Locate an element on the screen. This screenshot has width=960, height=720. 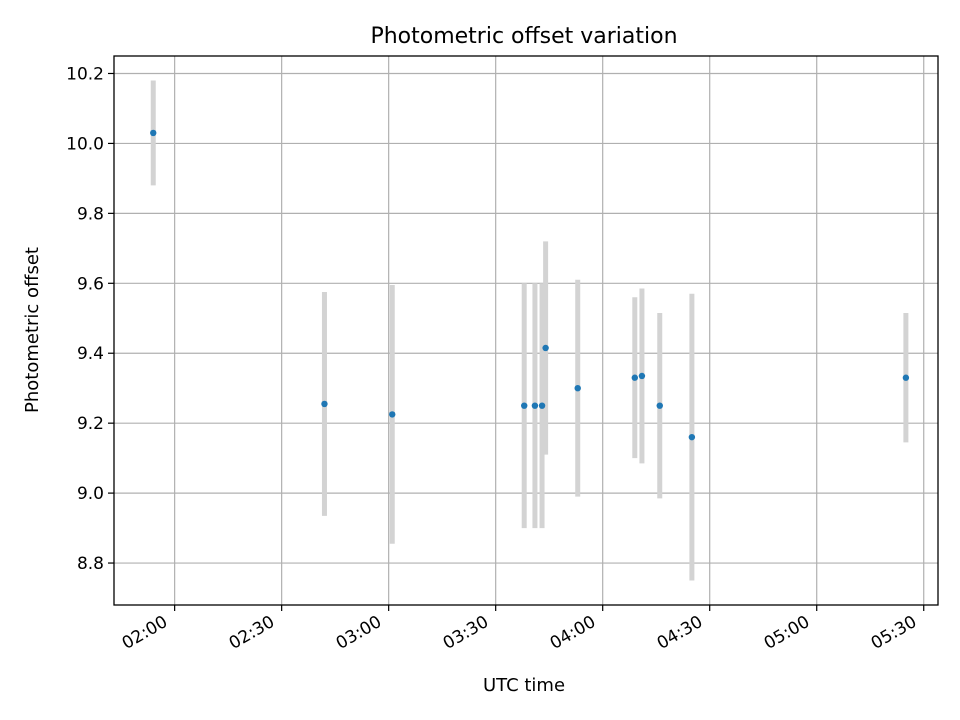
x-tick-label: 05:00 is located at coordinates (787, 633).